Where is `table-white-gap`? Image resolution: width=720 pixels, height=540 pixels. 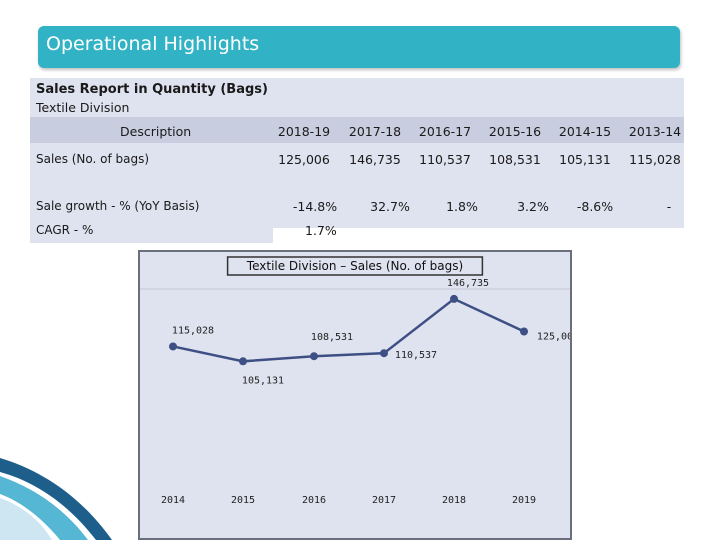
table-white-gap is located at coordinates (478, 235).